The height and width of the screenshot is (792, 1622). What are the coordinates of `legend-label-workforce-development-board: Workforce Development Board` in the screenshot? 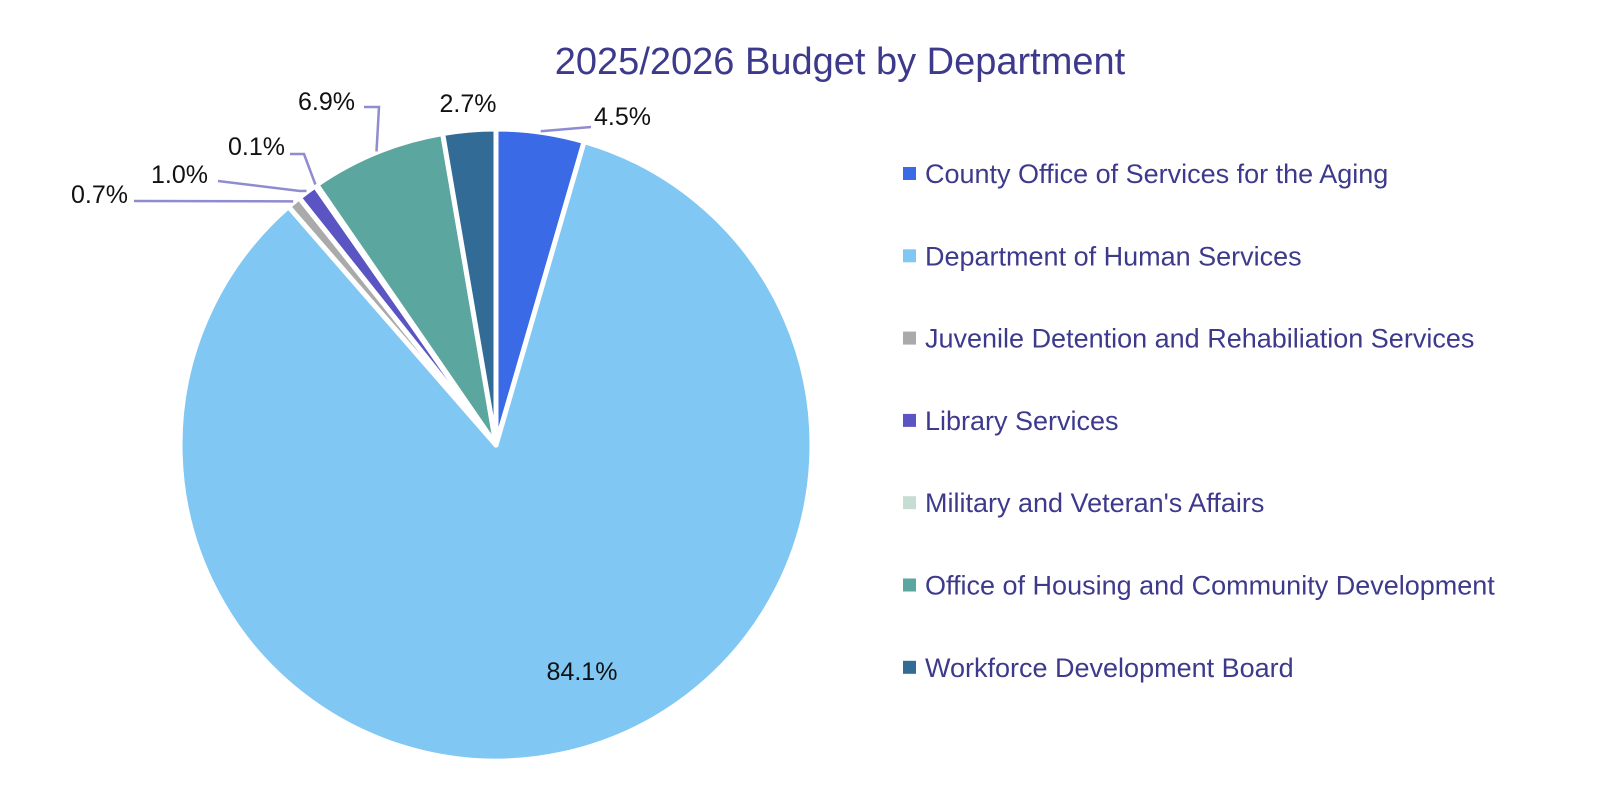 It's located at (1109, 668).